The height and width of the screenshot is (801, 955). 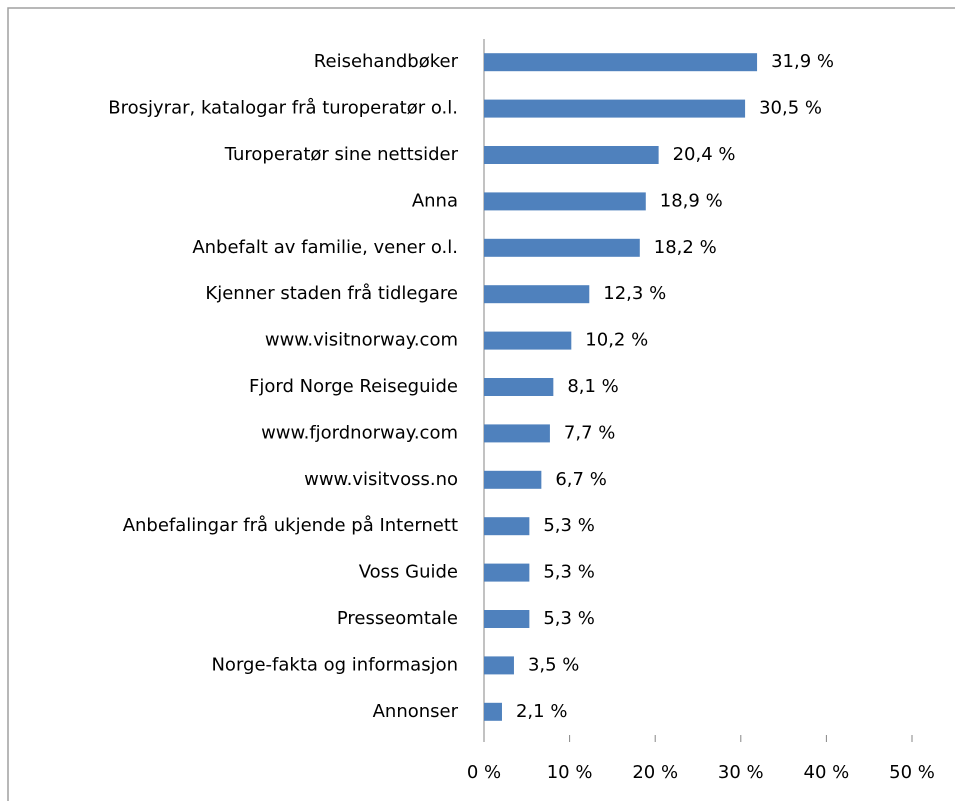 What do you see at coordinates (341, 154) in the screenshot?
I see `y-tick-label: Turoperatør sine nettsider` at bounding box center [341, 154].